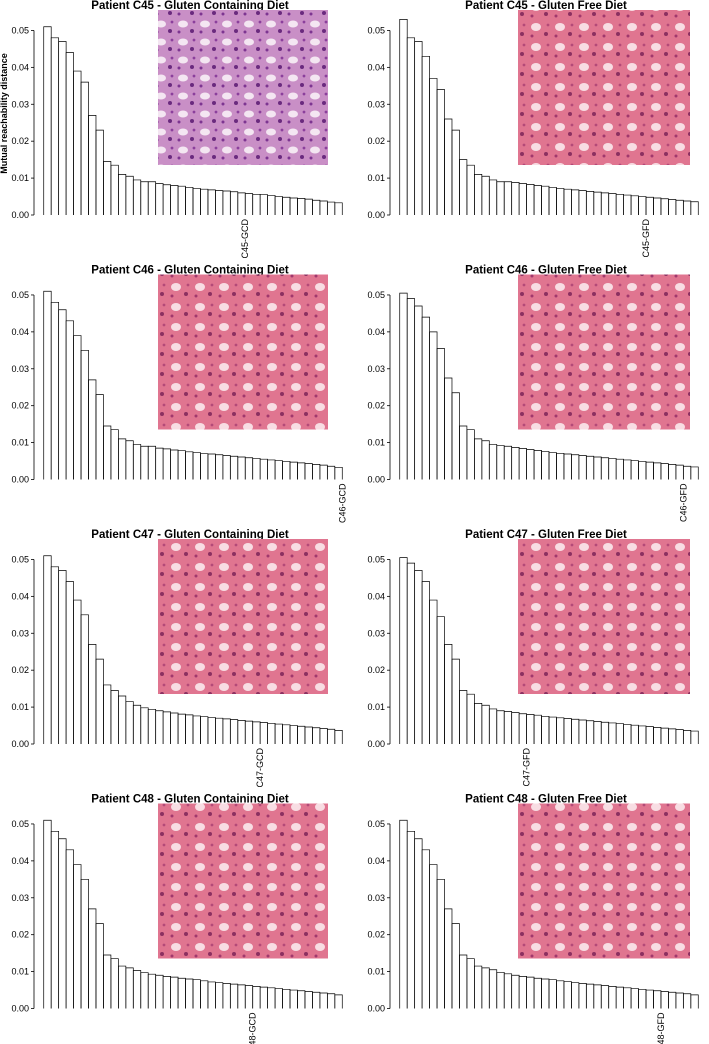  I want to click on chart-title: Patient C46 - Gluten Free Diet, so click(546, 271).